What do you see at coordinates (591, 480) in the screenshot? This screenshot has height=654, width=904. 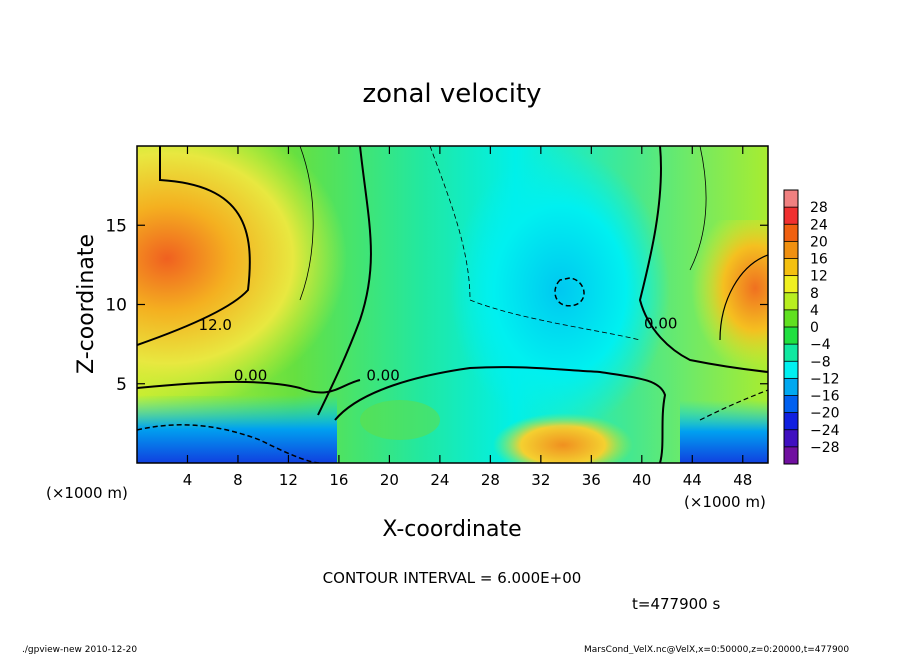 I see `x-tick-label: 36` at bounding box center [591, 480].